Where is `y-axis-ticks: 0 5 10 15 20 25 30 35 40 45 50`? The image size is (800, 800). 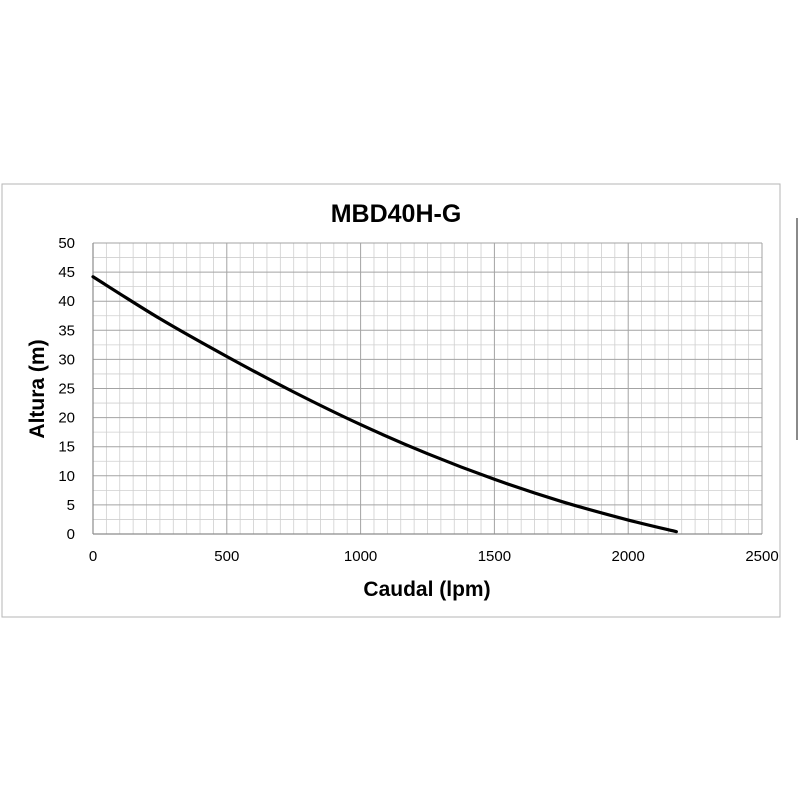 y-axis-ticks: 0 5 10 15 20 25 30 35 40 45 50 is located at coordinates (66, 389).